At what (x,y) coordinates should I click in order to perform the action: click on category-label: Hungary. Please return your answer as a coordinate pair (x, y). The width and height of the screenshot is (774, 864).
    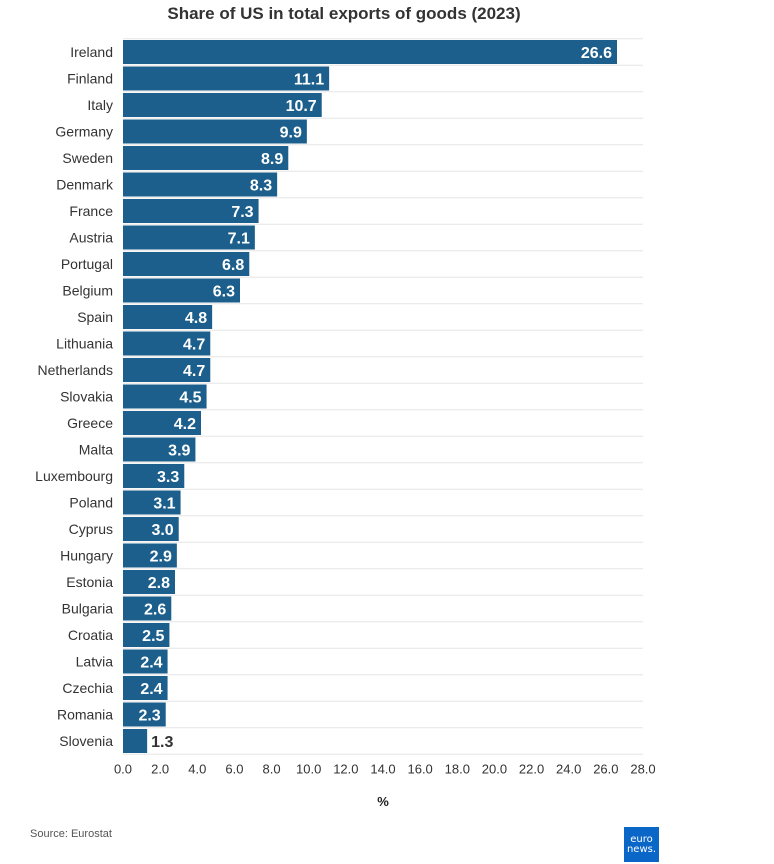
    Looking at the image, I should click on (86, 556).